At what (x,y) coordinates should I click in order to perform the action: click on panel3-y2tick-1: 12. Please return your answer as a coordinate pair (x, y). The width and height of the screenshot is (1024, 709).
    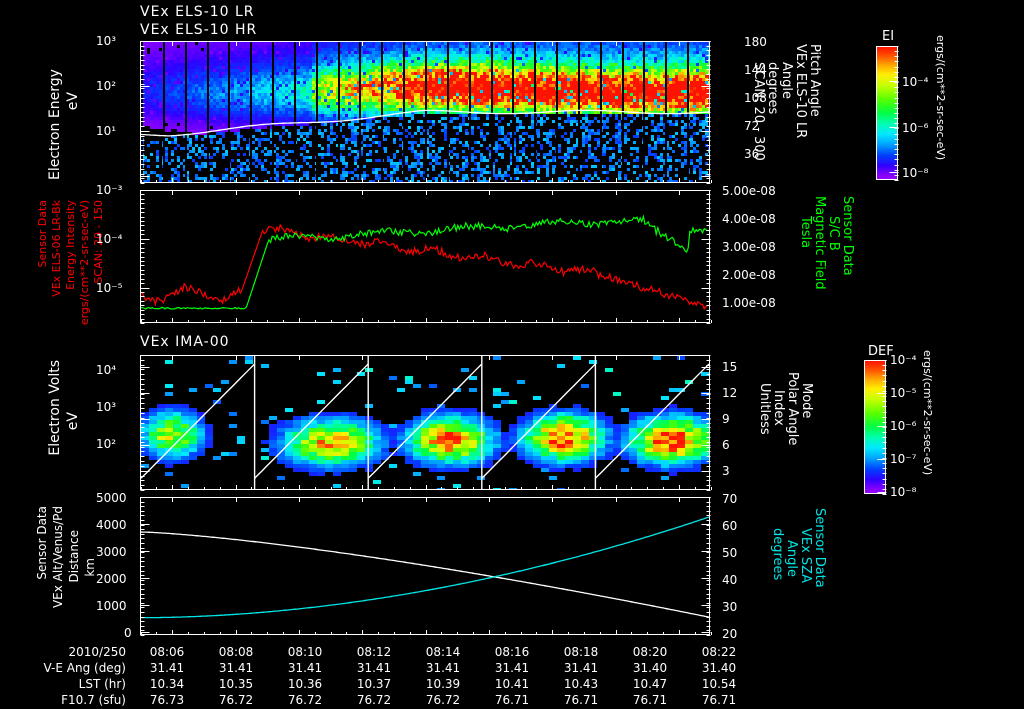
    Looking at the image, I should click on (730, 393).